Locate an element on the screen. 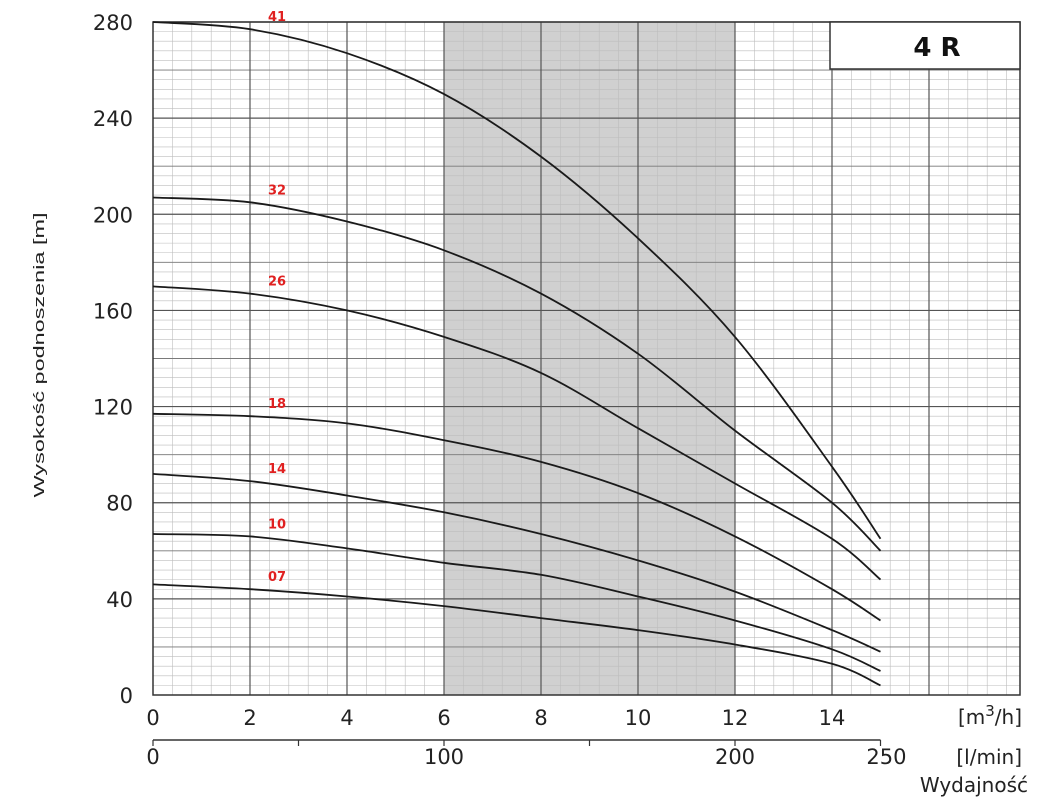 The width and height of the screenshot is (1040, 801). y-axis-label: Wysokość podnoszenia [m] is located at coordinates (39, 355).